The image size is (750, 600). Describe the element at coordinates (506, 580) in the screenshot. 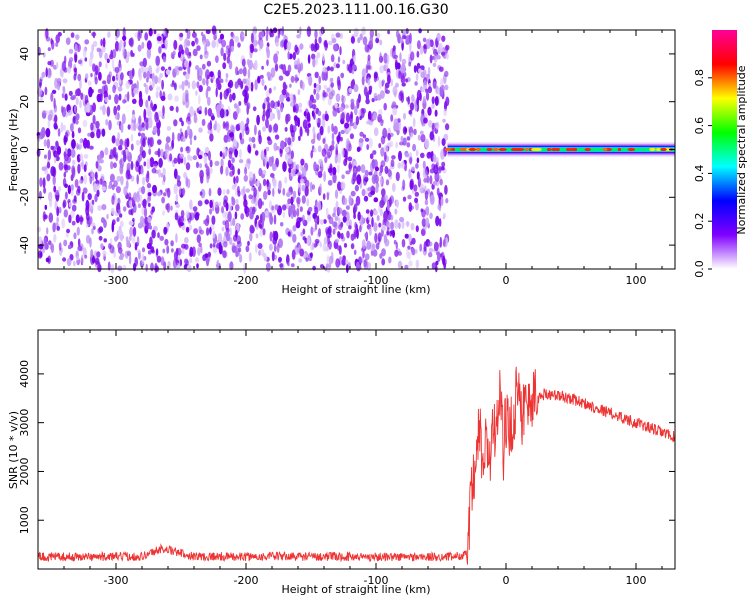

I see `x-tick-label: 0` at that location.